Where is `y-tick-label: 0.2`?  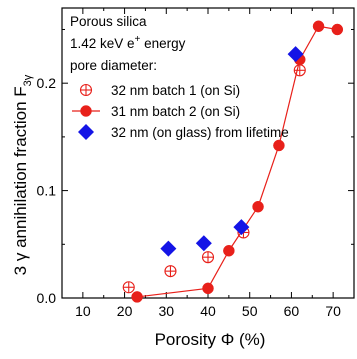 y-tick-label: 0.2 is located at coordinates (47, 83).